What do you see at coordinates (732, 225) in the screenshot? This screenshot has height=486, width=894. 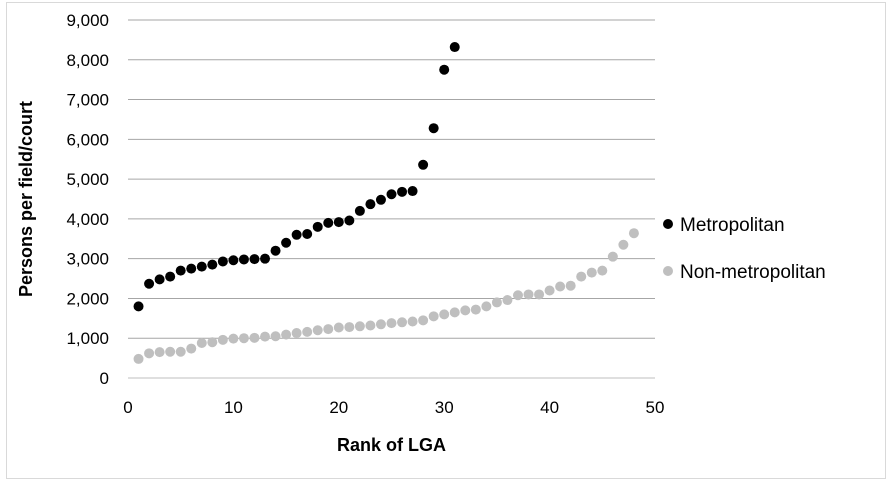 I see `legend-label-metropolitan: Metropolitan` at bounding box center [732, 225].